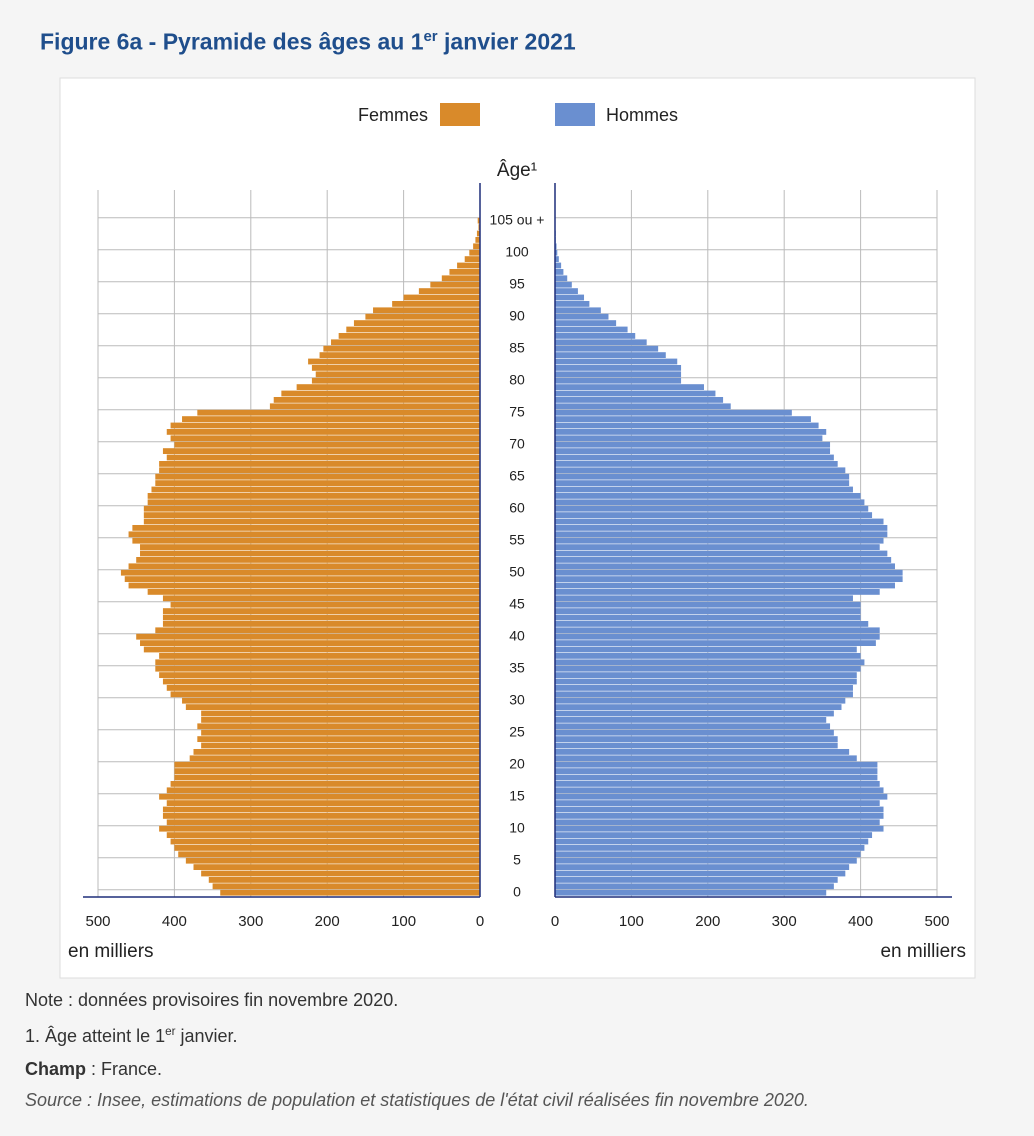  Describe the element at coordinates (517, 348) in the screenshot. I see `y-tick-label: 85` at that location.